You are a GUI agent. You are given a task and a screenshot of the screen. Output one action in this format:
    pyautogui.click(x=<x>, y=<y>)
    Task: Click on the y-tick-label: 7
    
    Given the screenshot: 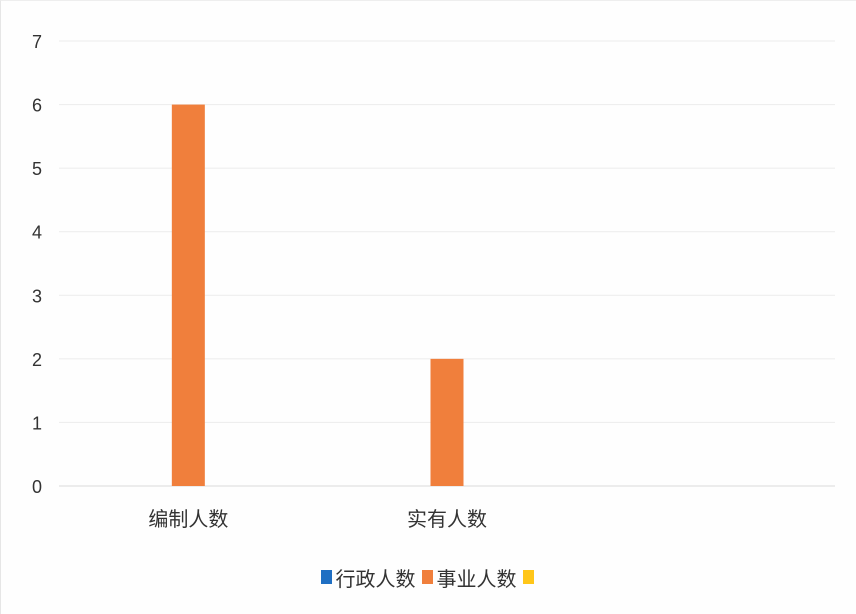 What is the action you would take?
    pyautogui.click(x=37, y=42)
    